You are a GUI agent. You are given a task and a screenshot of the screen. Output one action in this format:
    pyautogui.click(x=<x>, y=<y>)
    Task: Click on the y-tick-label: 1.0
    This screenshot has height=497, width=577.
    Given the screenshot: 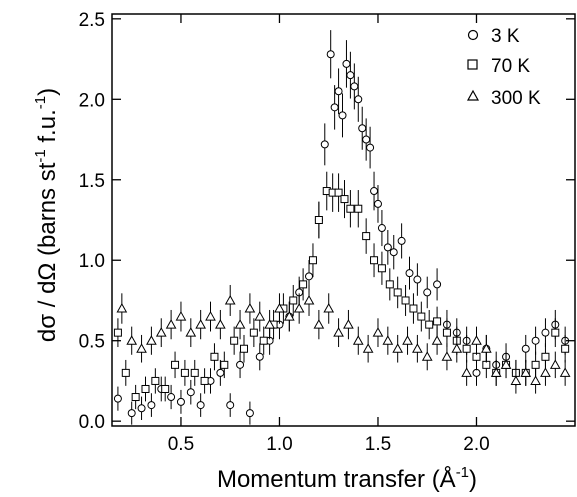 What is the action you would take?
    pyautogui.click(x=92, y=261)
    